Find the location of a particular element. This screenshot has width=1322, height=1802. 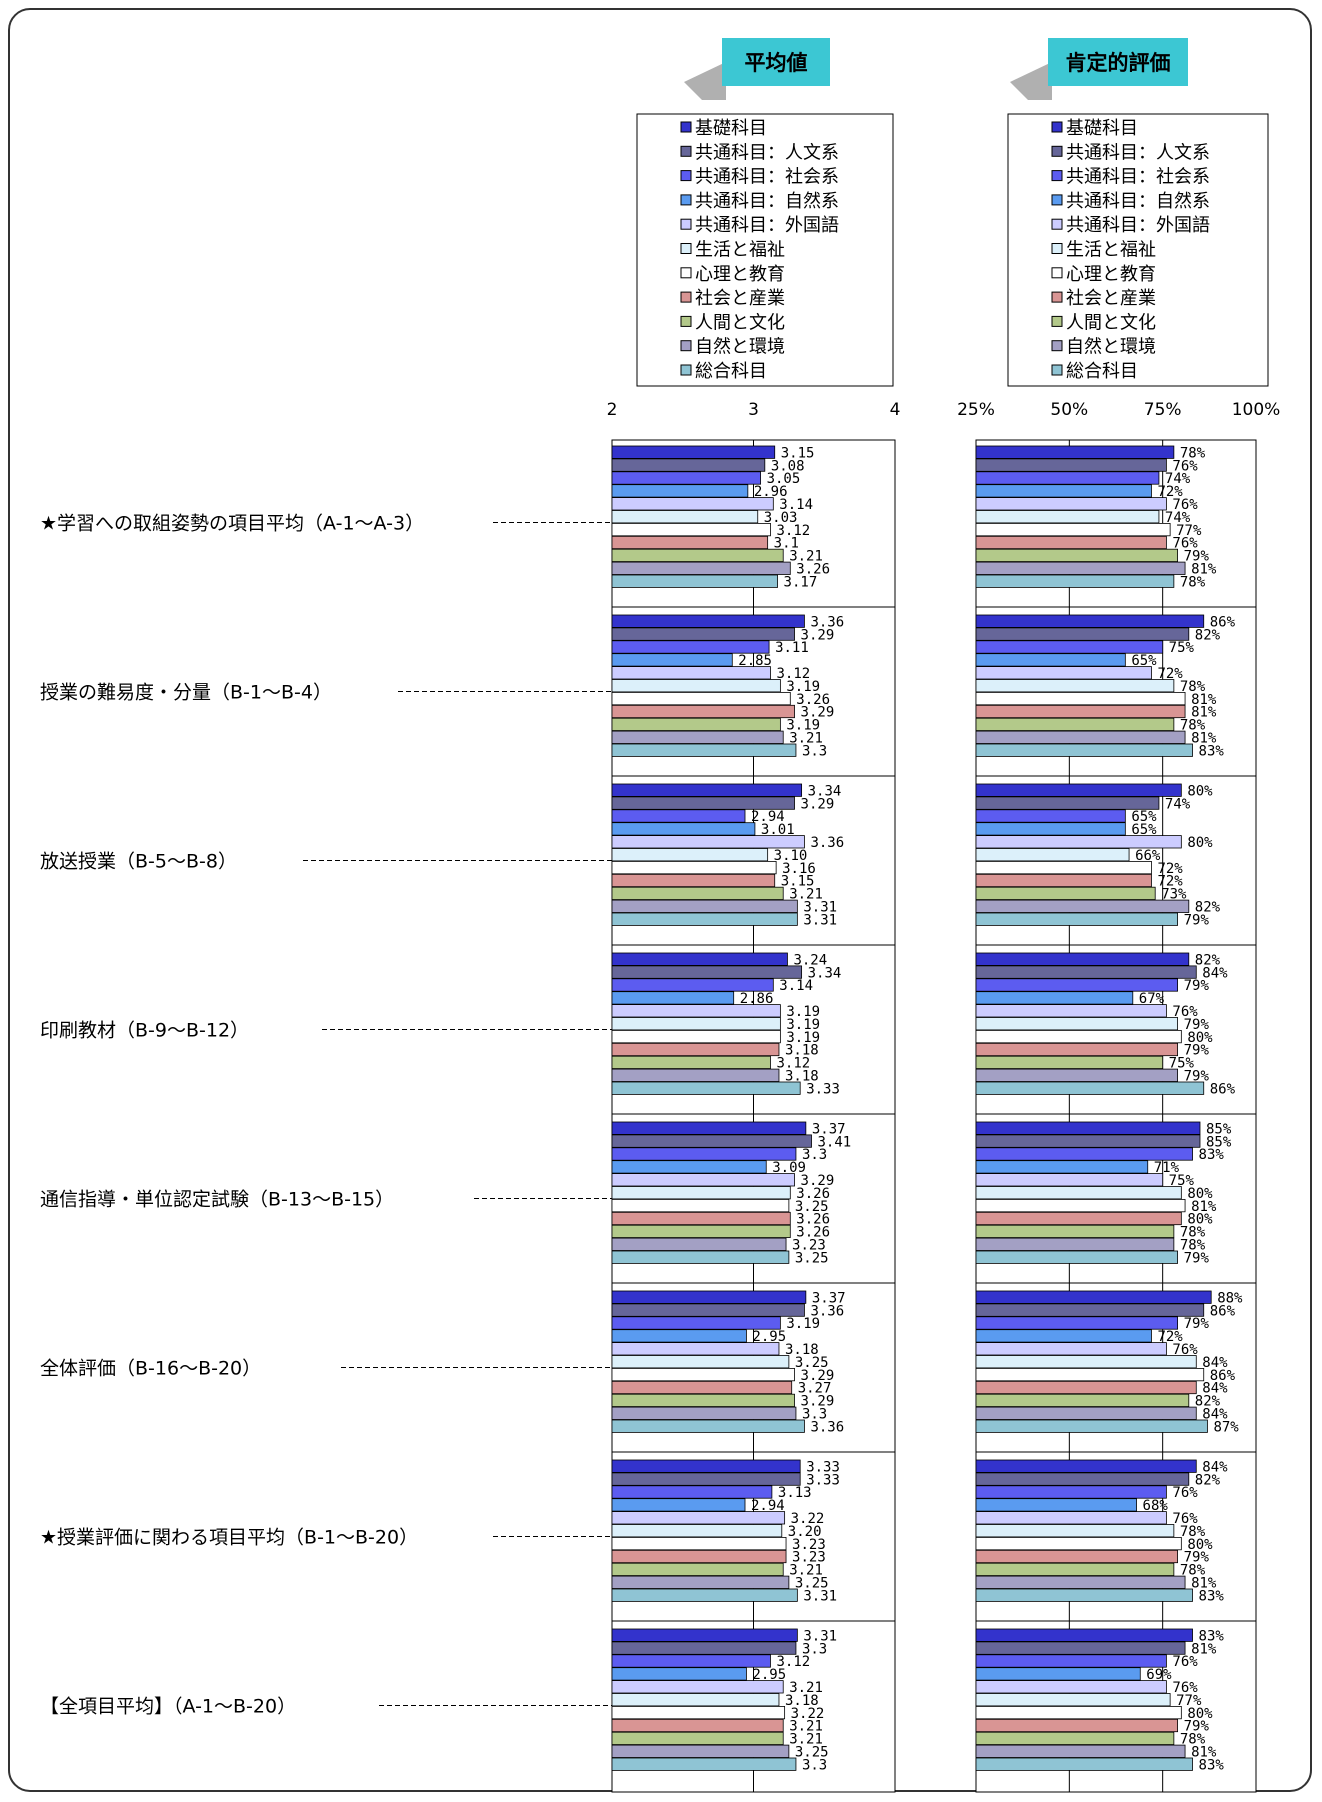

legend-label: 基礎科目 is located at coordinates (731, 128).